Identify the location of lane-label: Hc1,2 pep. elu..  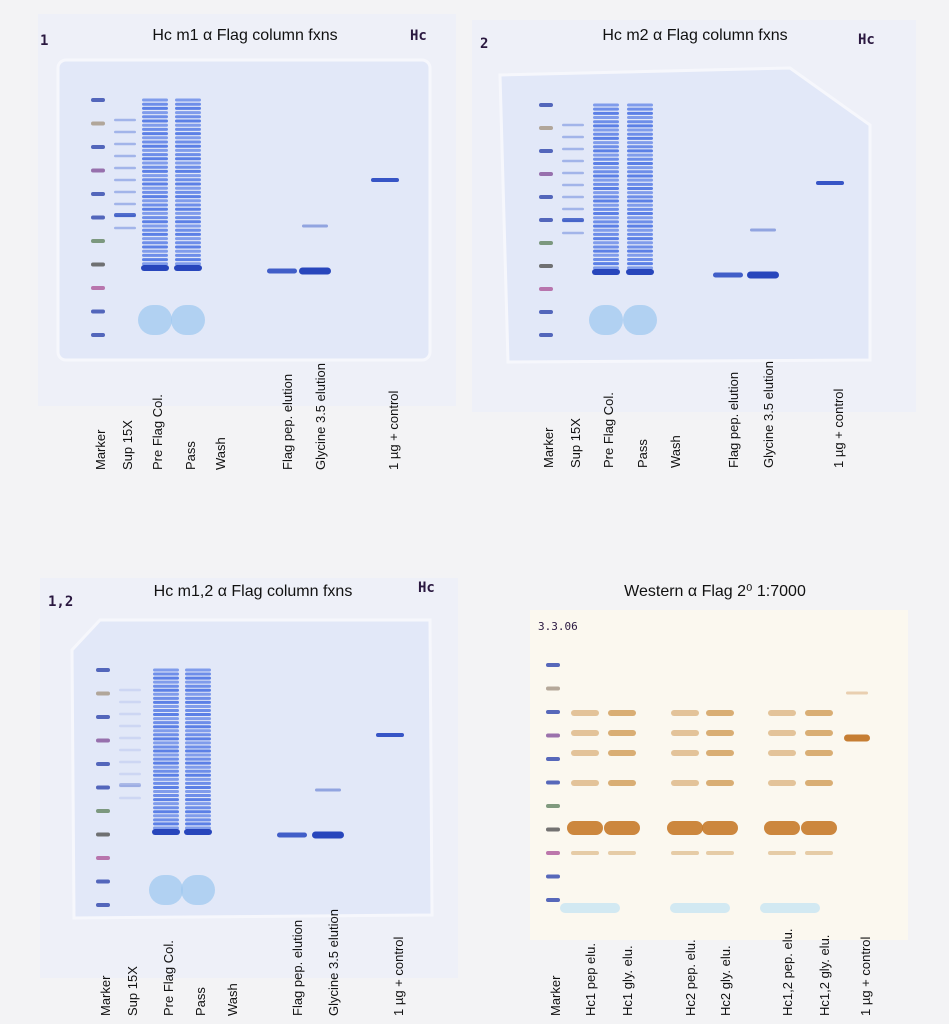
(787, 972).